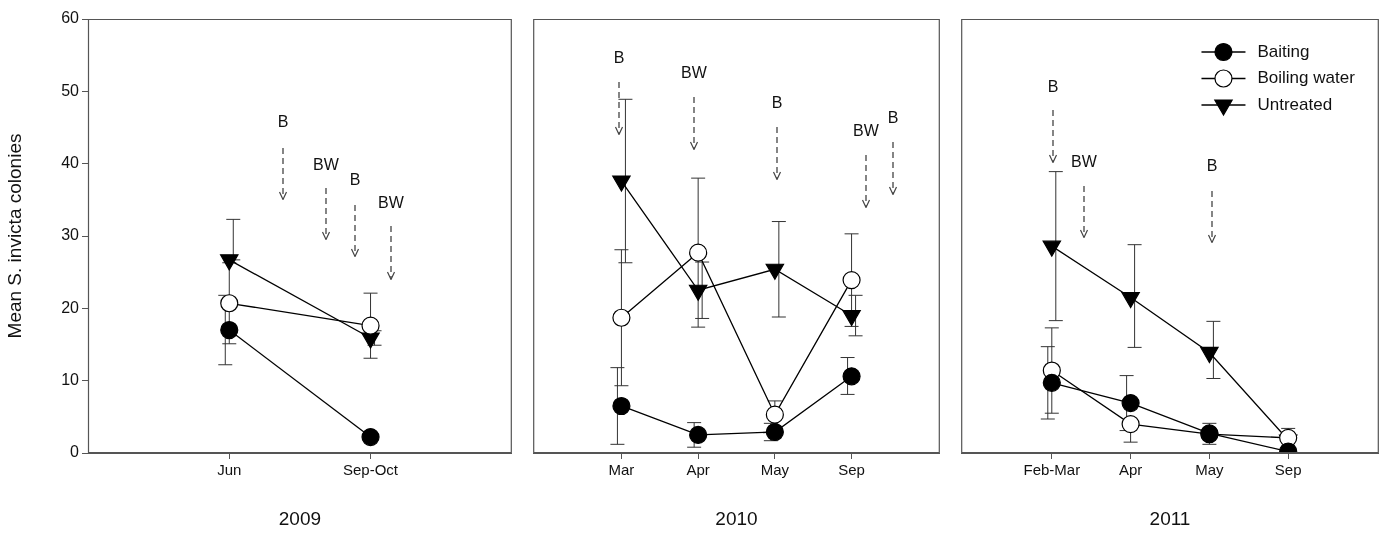  What do you see at coordinates (70, 235) in the screenshot?
I see `y-tick-label: 30` at bounding box center [70, 235].